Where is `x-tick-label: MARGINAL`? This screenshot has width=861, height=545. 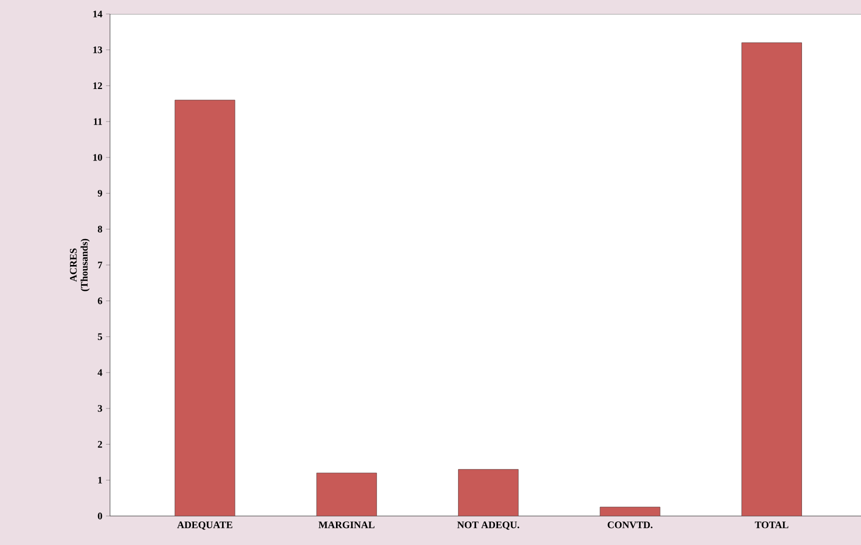
x-tick-label: MARGINAL is located at coordinates (346, 525).